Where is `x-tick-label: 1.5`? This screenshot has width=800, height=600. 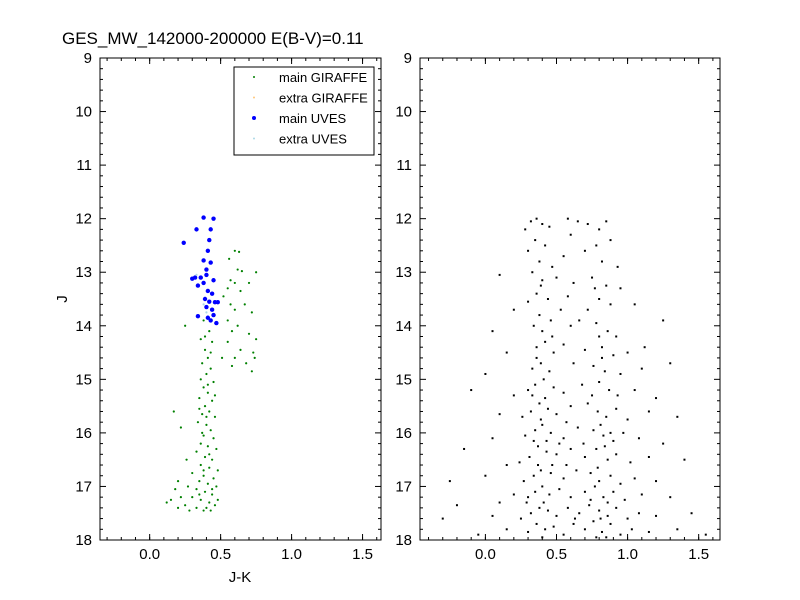 x-tick-label: 1.5 is located at coordinates (362, 554).